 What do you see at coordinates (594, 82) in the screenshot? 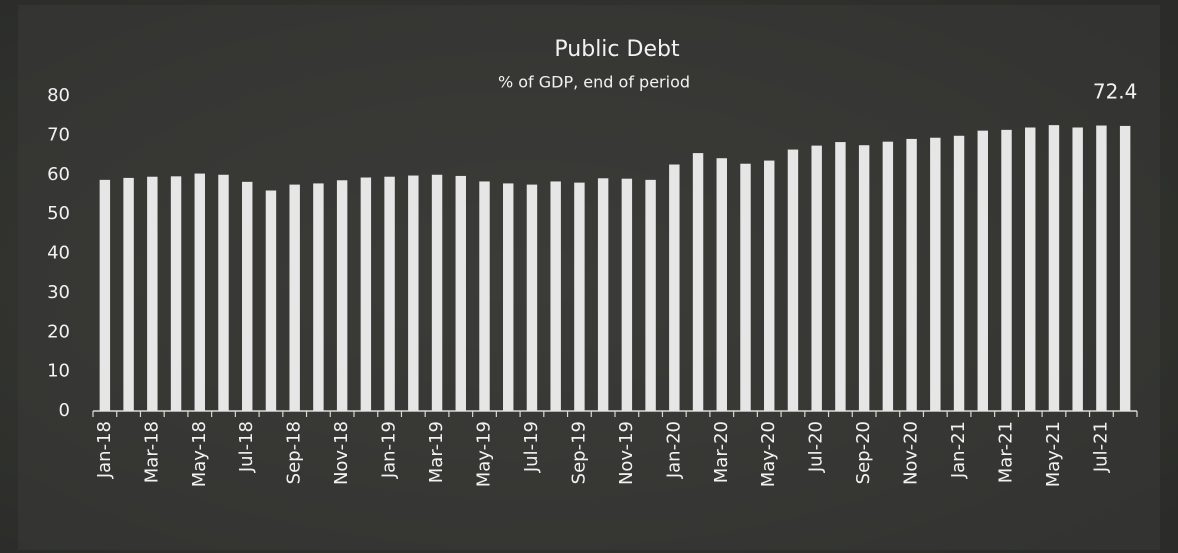
I see `chart-subtitle: % of GDP, end of period` at bounding box center [594, 82].